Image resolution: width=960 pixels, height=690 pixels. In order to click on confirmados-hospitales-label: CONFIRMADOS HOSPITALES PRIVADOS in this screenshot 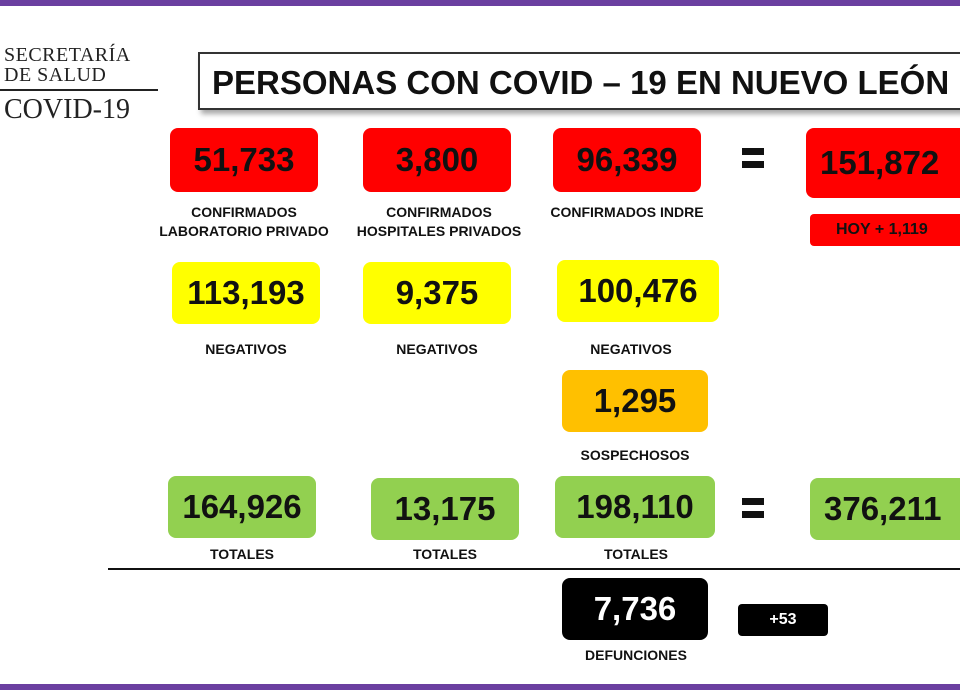, I will do `click(439, 222)`.